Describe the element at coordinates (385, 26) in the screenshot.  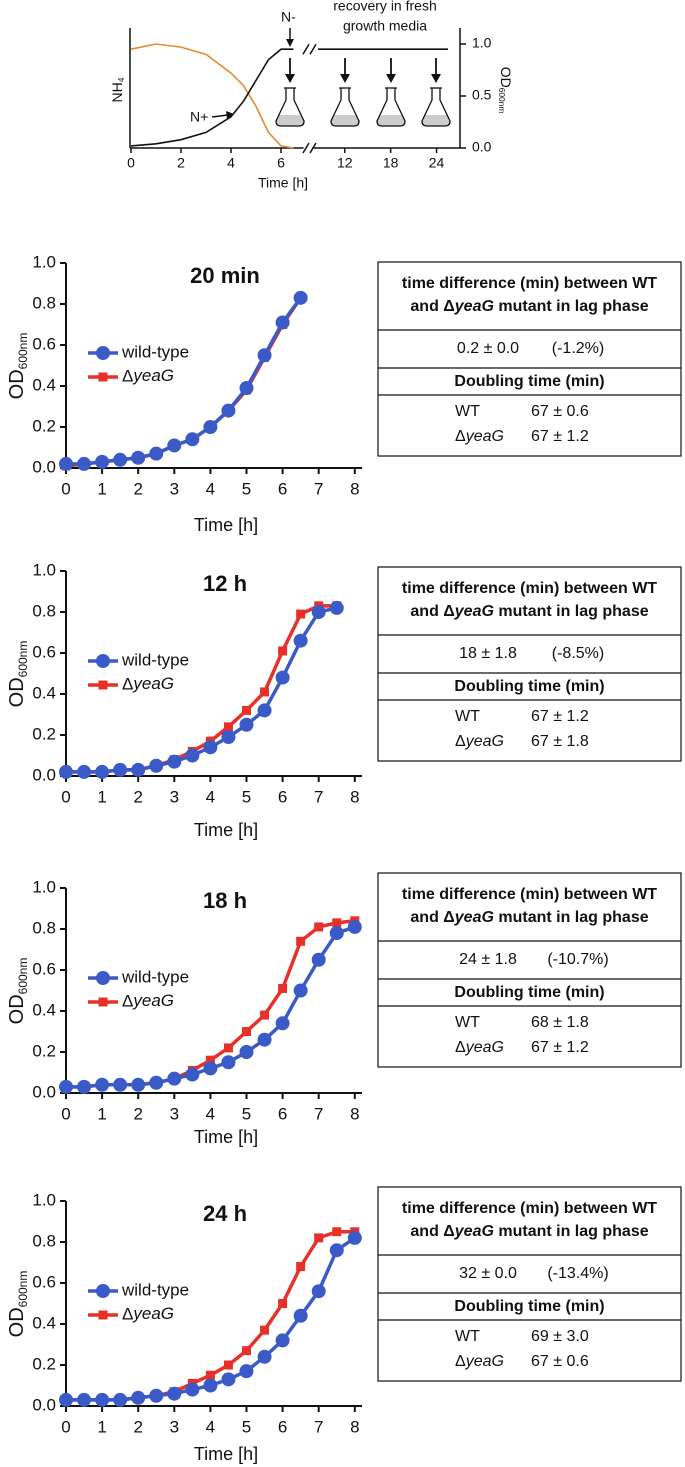
I see `annotation: growth media` at that location.